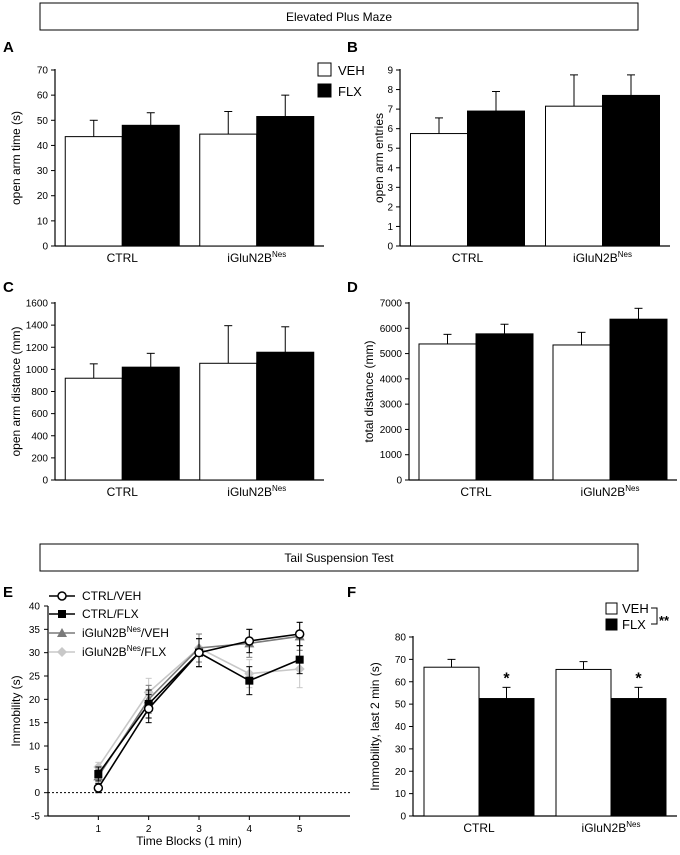 The image size is (680, 855). I want to click on chart-d-ytick-label-3: 3000, so click(391, 405).